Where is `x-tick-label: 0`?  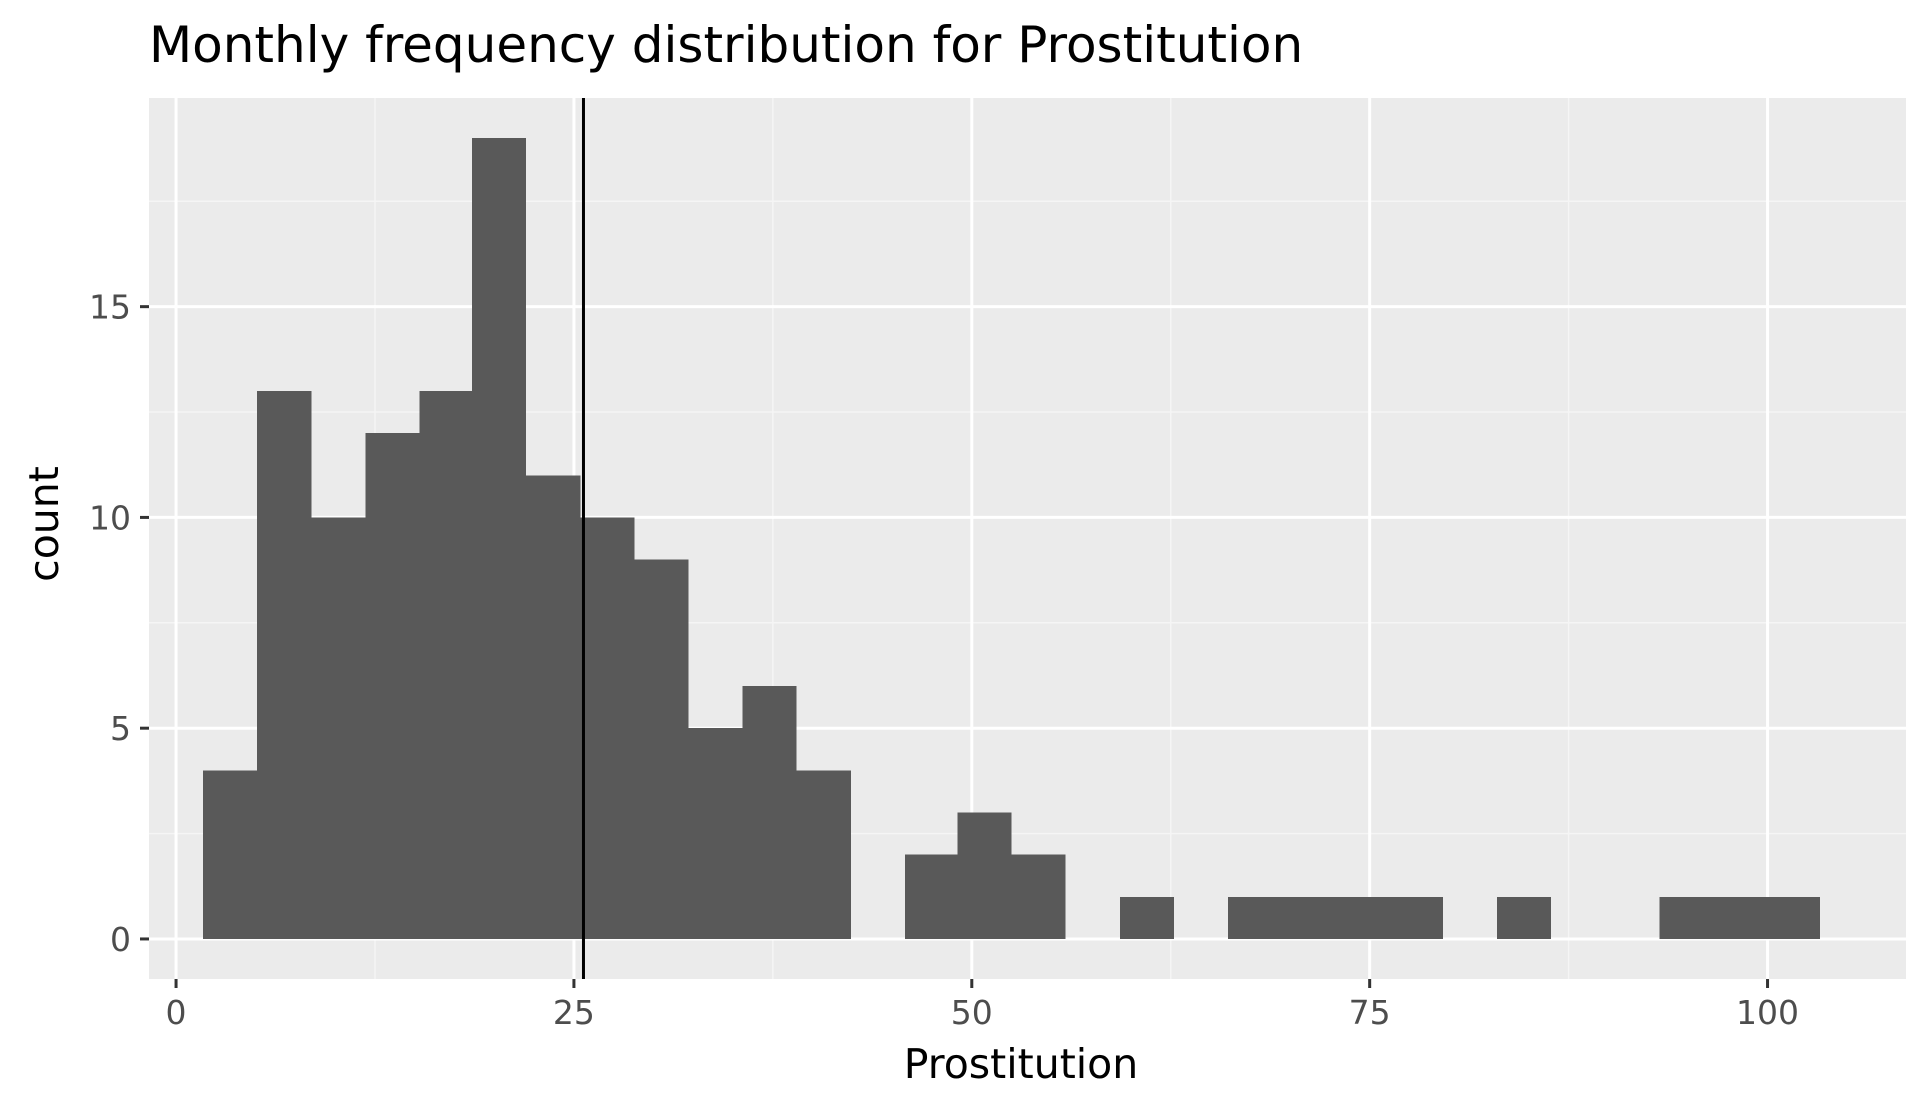 x-tick-label: 0 is located at coordinates (176, 1012).